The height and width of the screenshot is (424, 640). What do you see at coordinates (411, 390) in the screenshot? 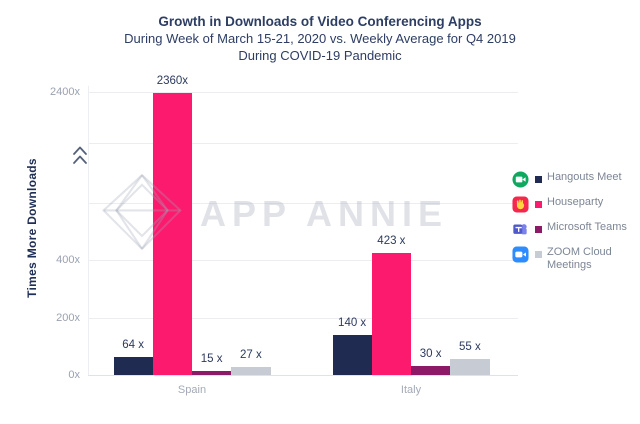
I see `x-category-italy: Italy` at bounding box center [411, 390].